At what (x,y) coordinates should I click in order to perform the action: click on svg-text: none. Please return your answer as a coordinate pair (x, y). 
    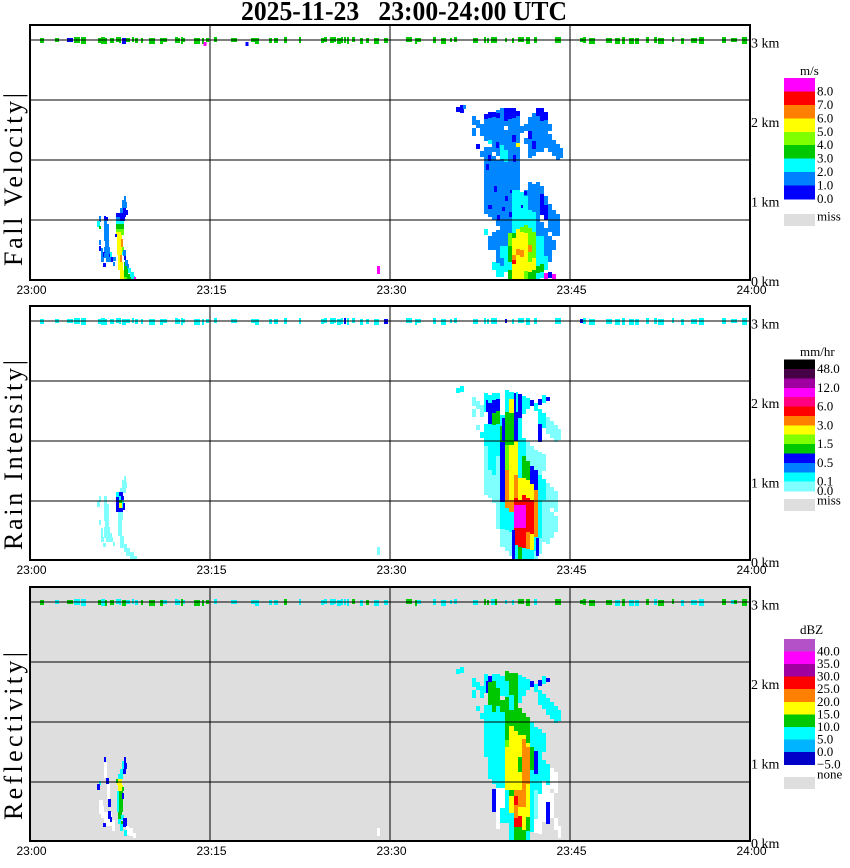
    Looking at the image, I should click on (830, 774).